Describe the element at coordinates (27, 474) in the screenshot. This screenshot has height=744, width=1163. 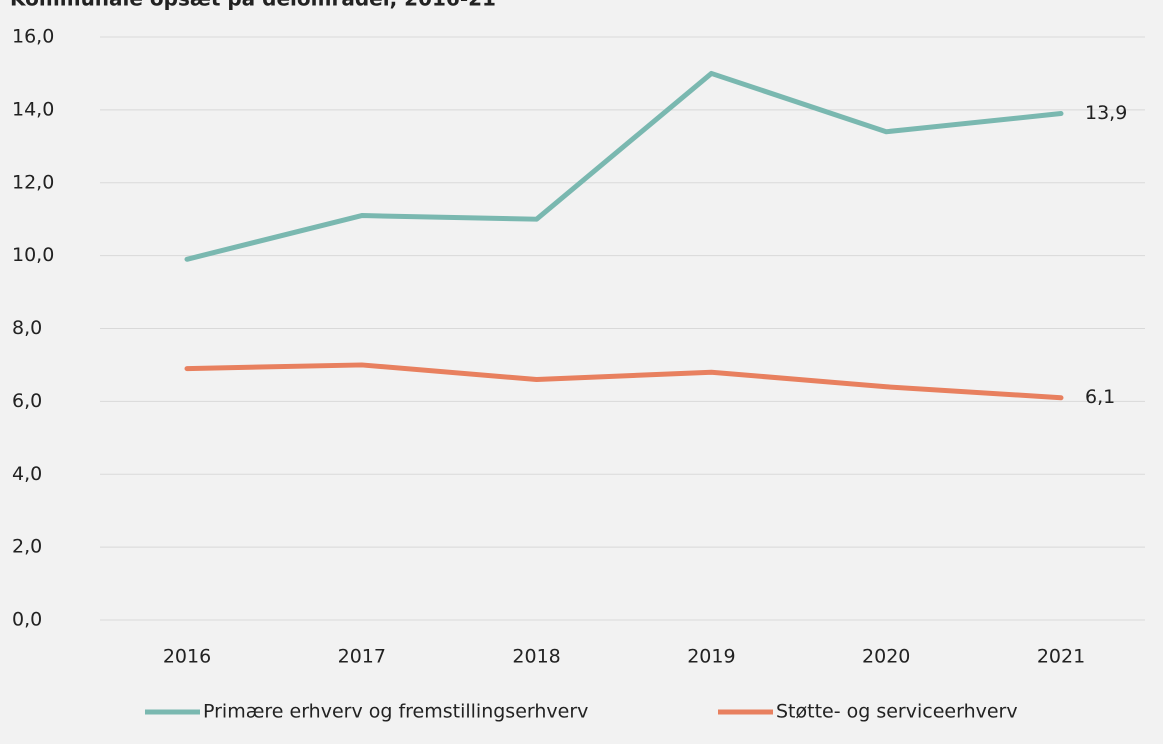
I see `y-tick-label: 4,0` at that location.